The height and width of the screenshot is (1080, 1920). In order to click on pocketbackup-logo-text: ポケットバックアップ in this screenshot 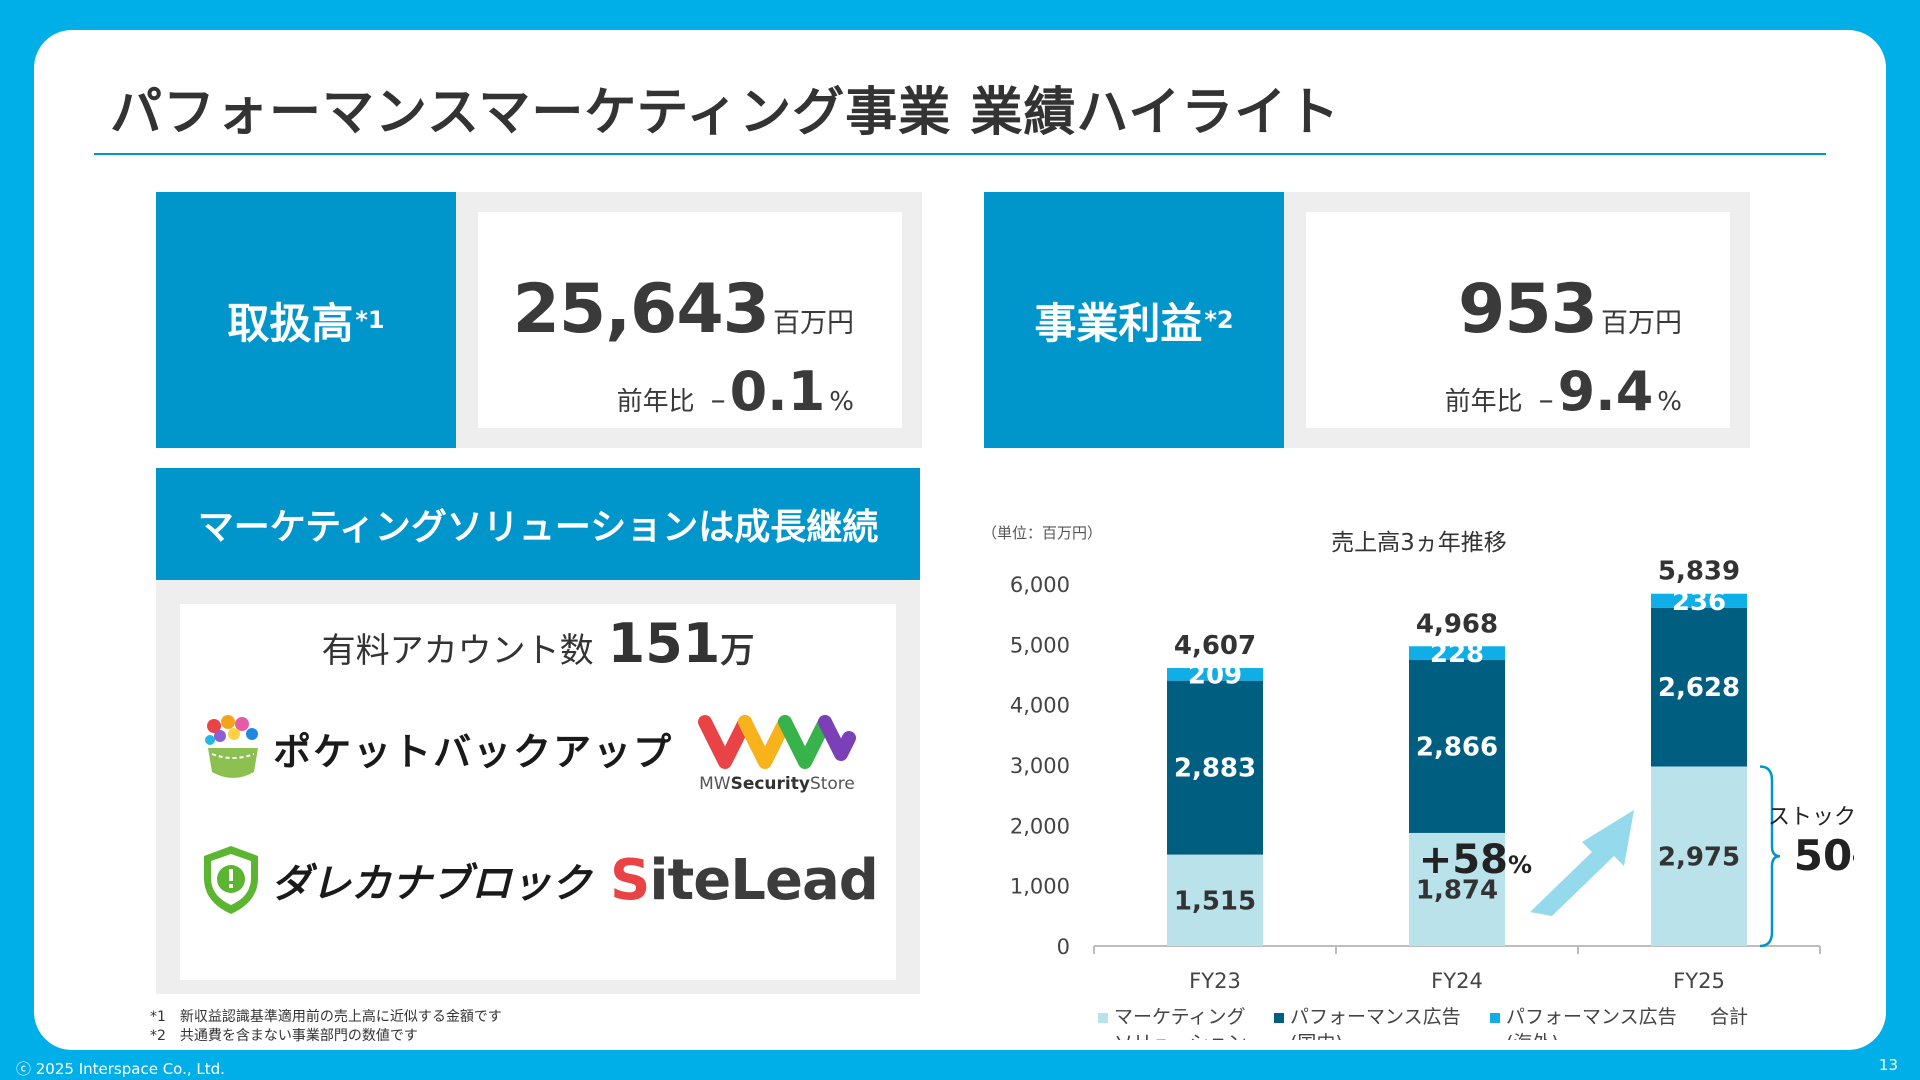, I will do `click(473, 751)`.